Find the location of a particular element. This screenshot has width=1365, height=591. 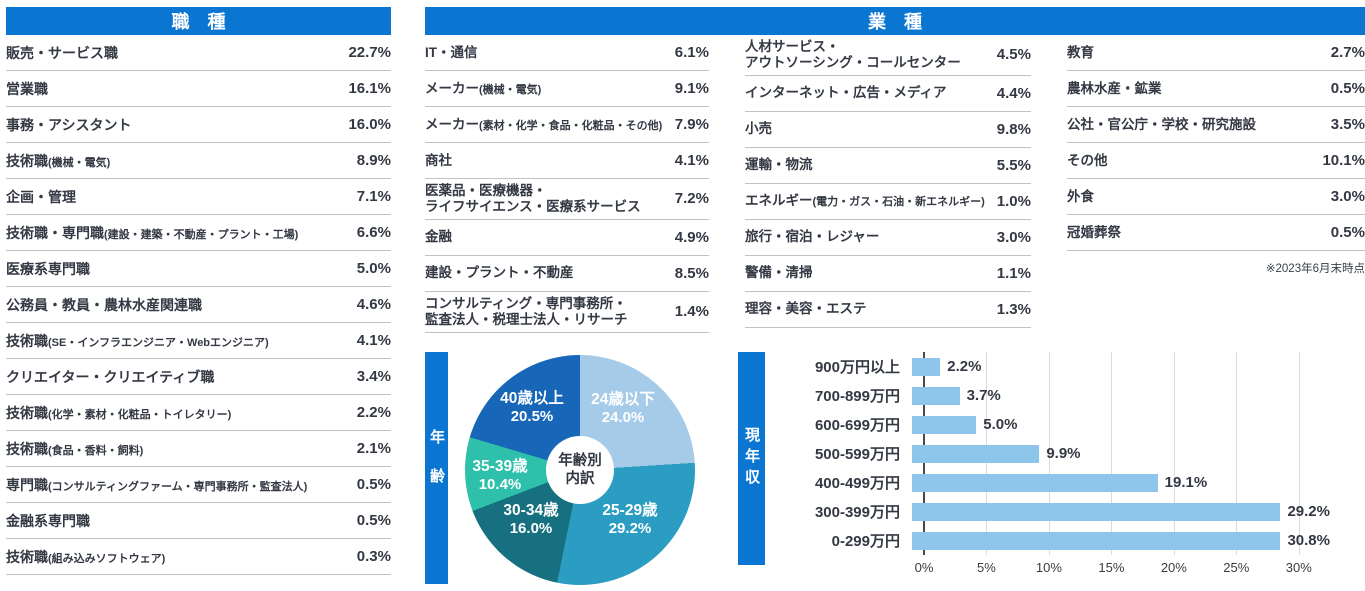

industry-label: 小売 is located at coordinates (758, 129).